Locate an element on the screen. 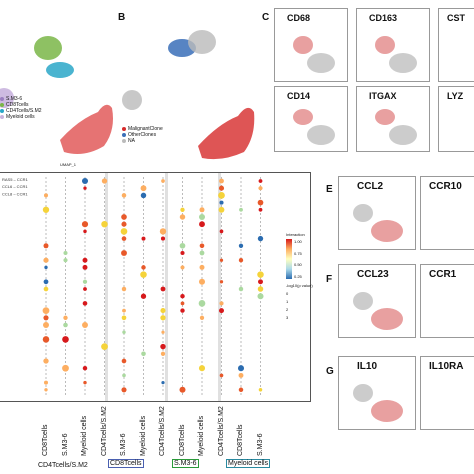 Image resolution: width=474 pixels, height=474 pixels. gene-umap-card: IL10RA is located at coordinates (447, 393).